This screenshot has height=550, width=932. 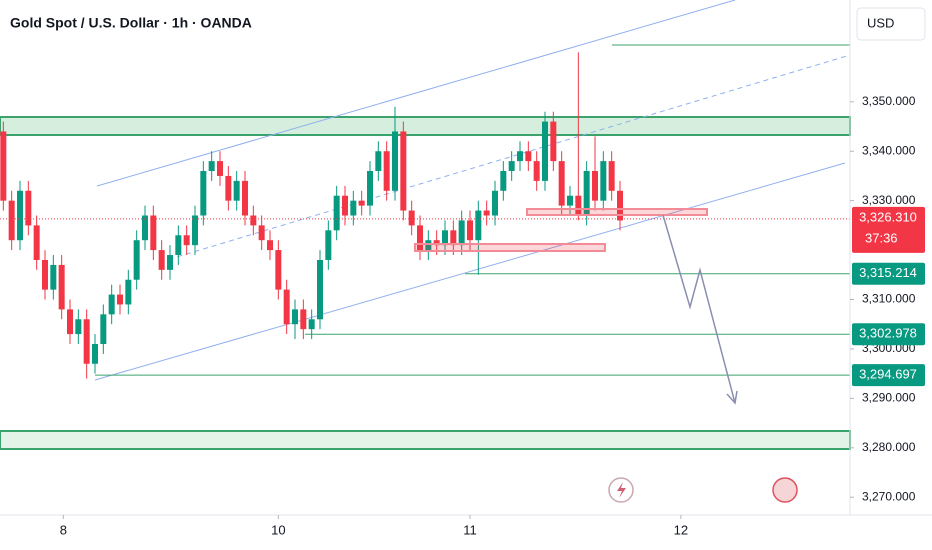 I want to click on y-tick-label: 3,280.000, so click(x=889, y=447).